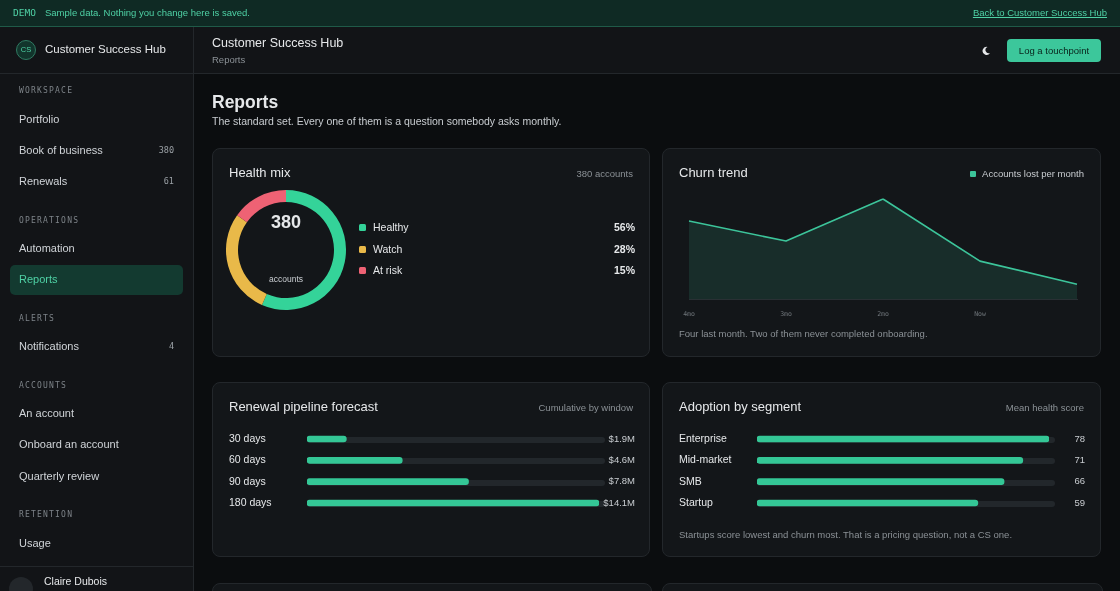 The image size is (1120, 591). Describe the element at coordinates (705, 459) in the screenshot. I see `y-tick-label: Mid-market` at that location.